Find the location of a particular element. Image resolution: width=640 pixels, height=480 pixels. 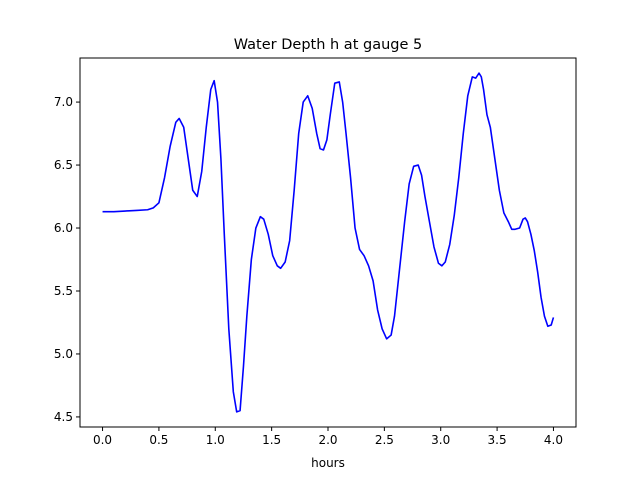

y-tick-label: 5.0 is located at coordinates (63, 354).